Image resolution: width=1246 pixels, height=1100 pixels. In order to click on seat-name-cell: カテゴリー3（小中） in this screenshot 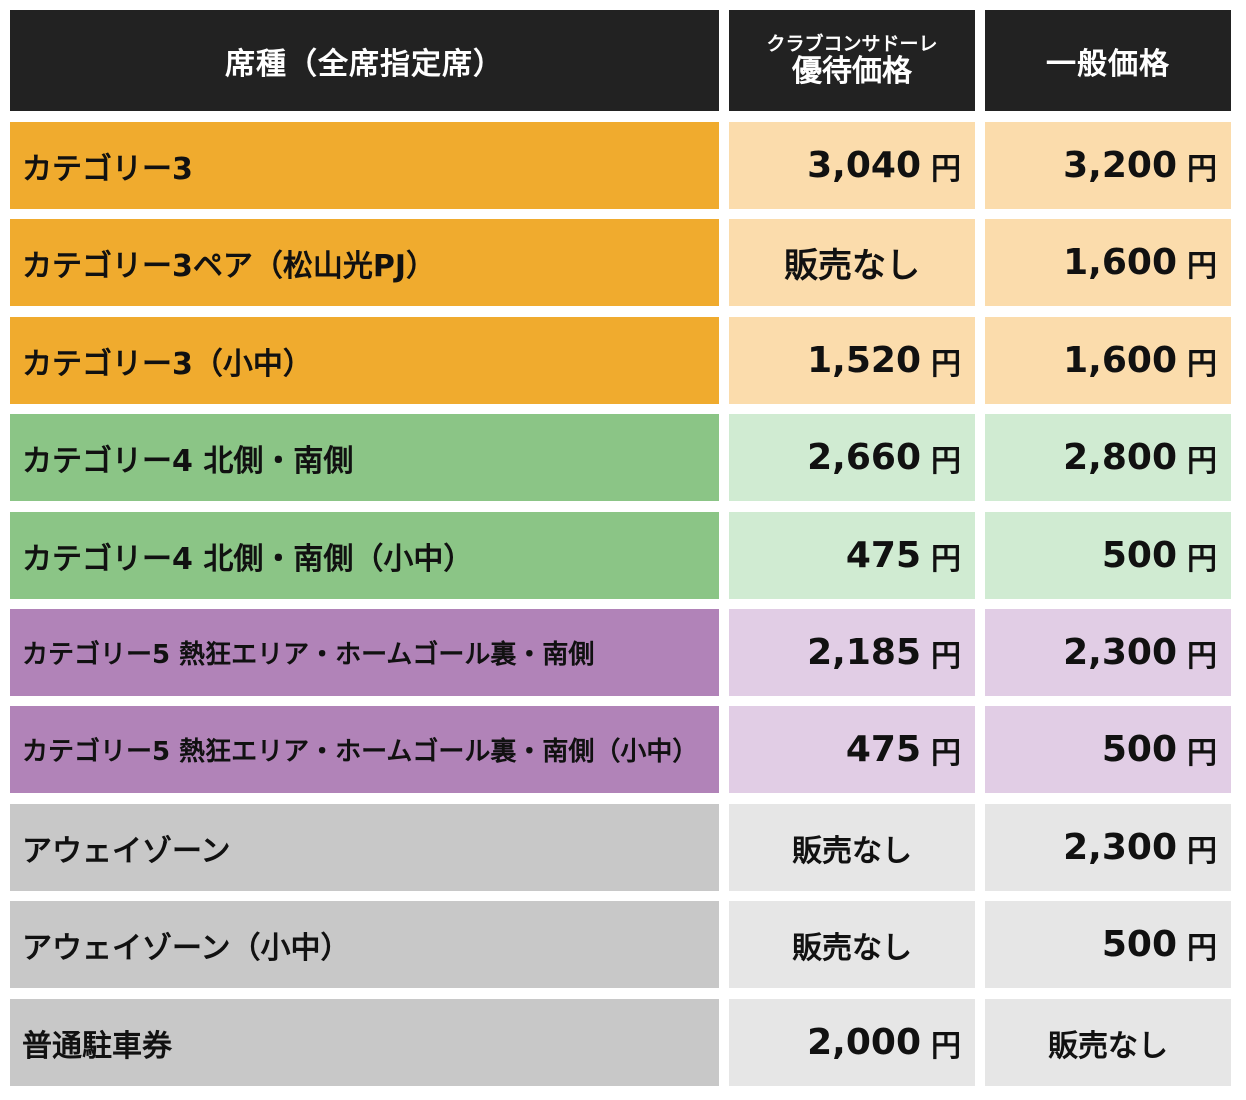, I will do `click(364, 360)`.